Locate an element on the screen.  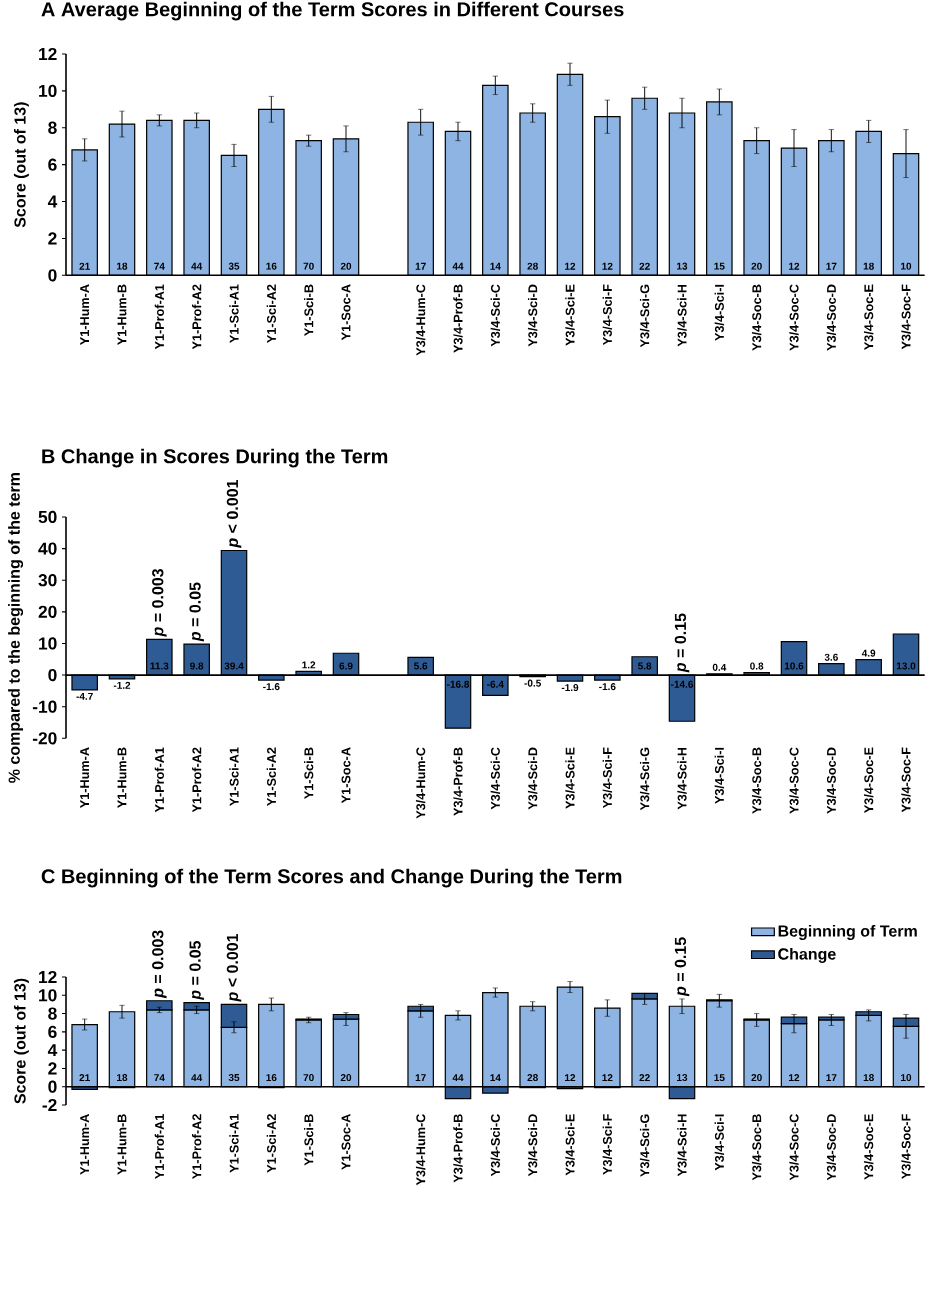
annotation: 14 is located at coordinates (495, 266).